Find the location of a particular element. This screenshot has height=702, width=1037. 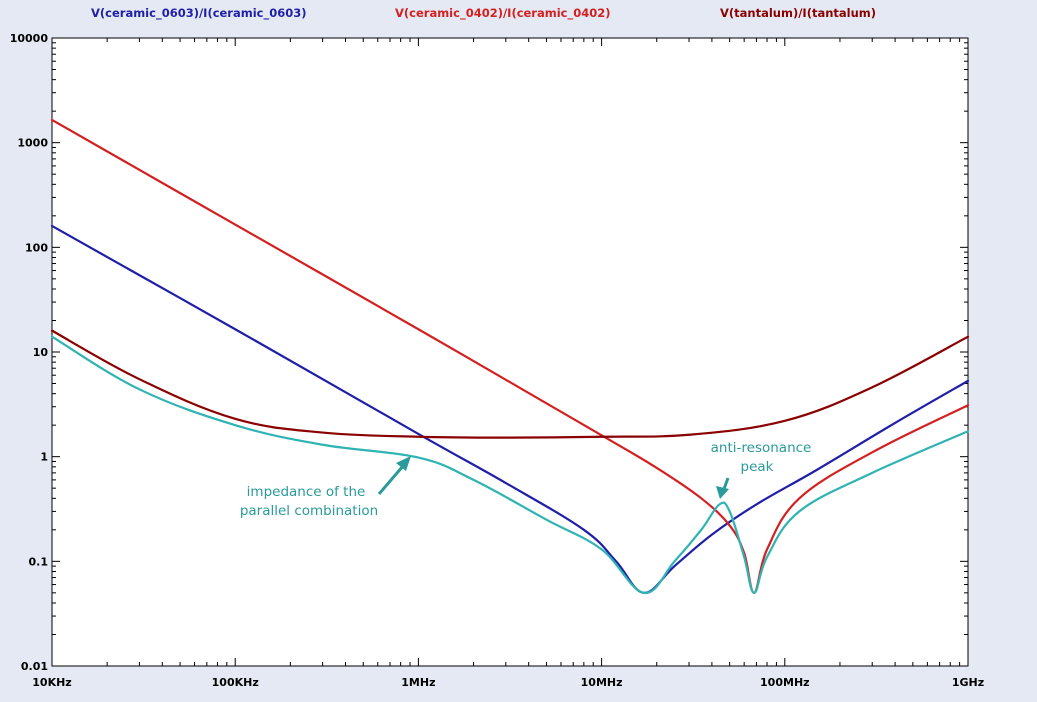

annotation-peak-line-1: anti-resonance is located at coordinates (761, 448).